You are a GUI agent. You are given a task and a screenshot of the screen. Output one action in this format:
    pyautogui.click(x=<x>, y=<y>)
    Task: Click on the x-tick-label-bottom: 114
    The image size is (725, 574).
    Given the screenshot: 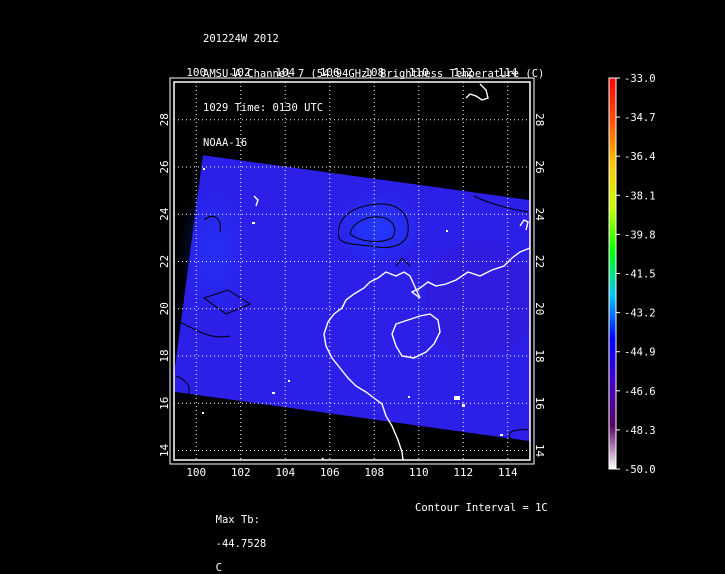 What is the action you would take?
    pyautogui.click(x=508, y=472)
    